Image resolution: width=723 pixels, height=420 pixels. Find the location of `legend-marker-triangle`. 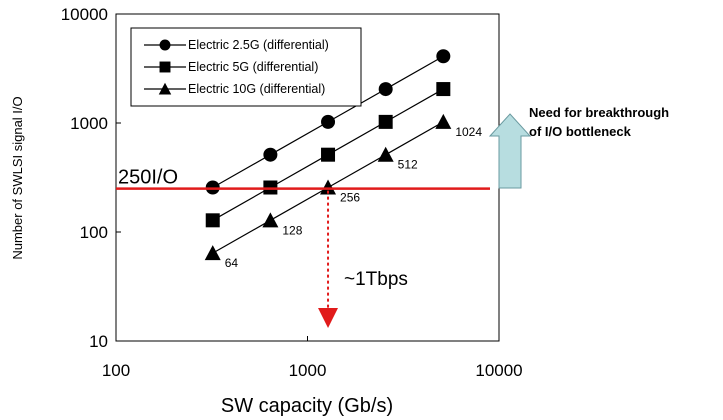

legend-marker-triangle is located at coordinates (165, 88).